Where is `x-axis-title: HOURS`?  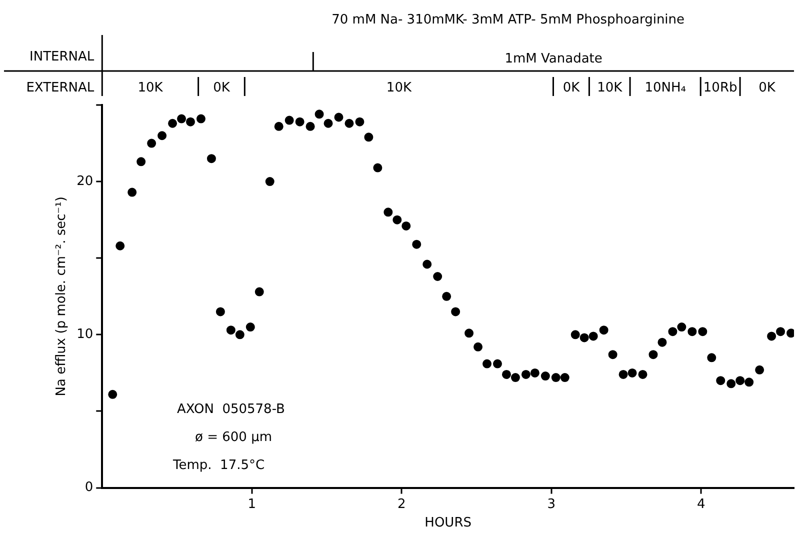
x-axis-title: HOURS is located at coordinates (448, 523).